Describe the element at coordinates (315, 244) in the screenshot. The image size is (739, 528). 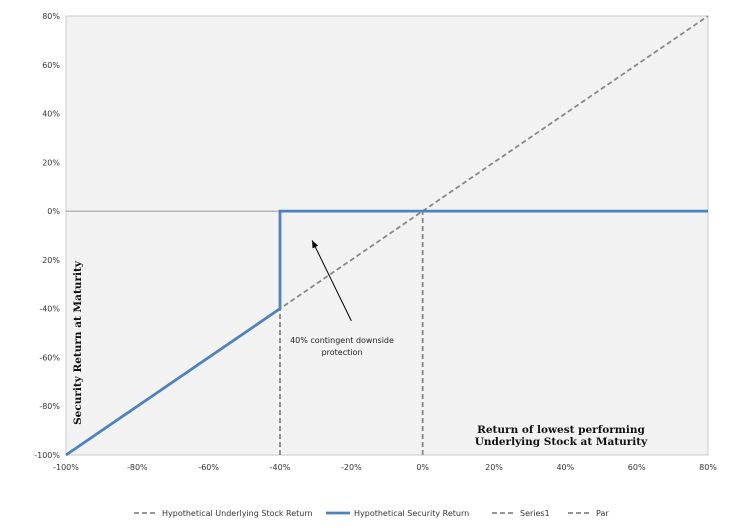
I see `annotation-arrow-head` at that location.